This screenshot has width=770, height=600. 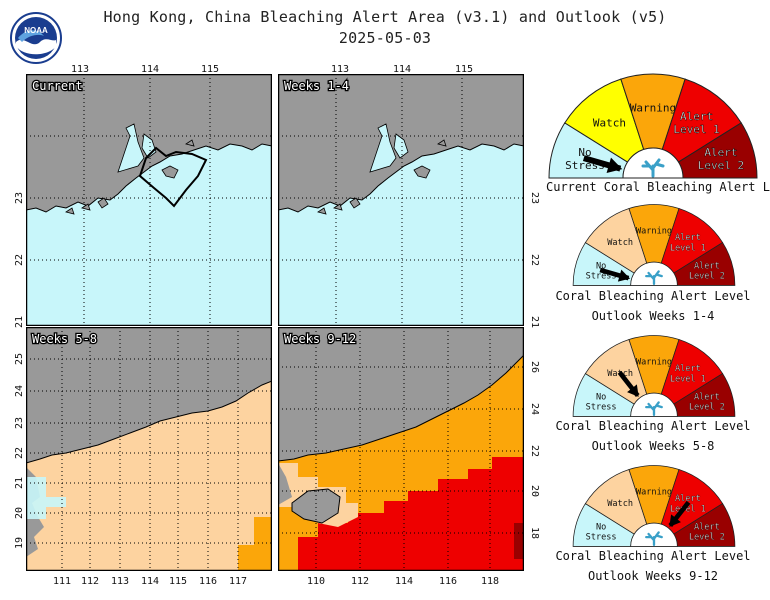 What do you see at coordinates (316, 581) in the screenshot?
I see `svg-text: 110` at bounding box center [316, 581].